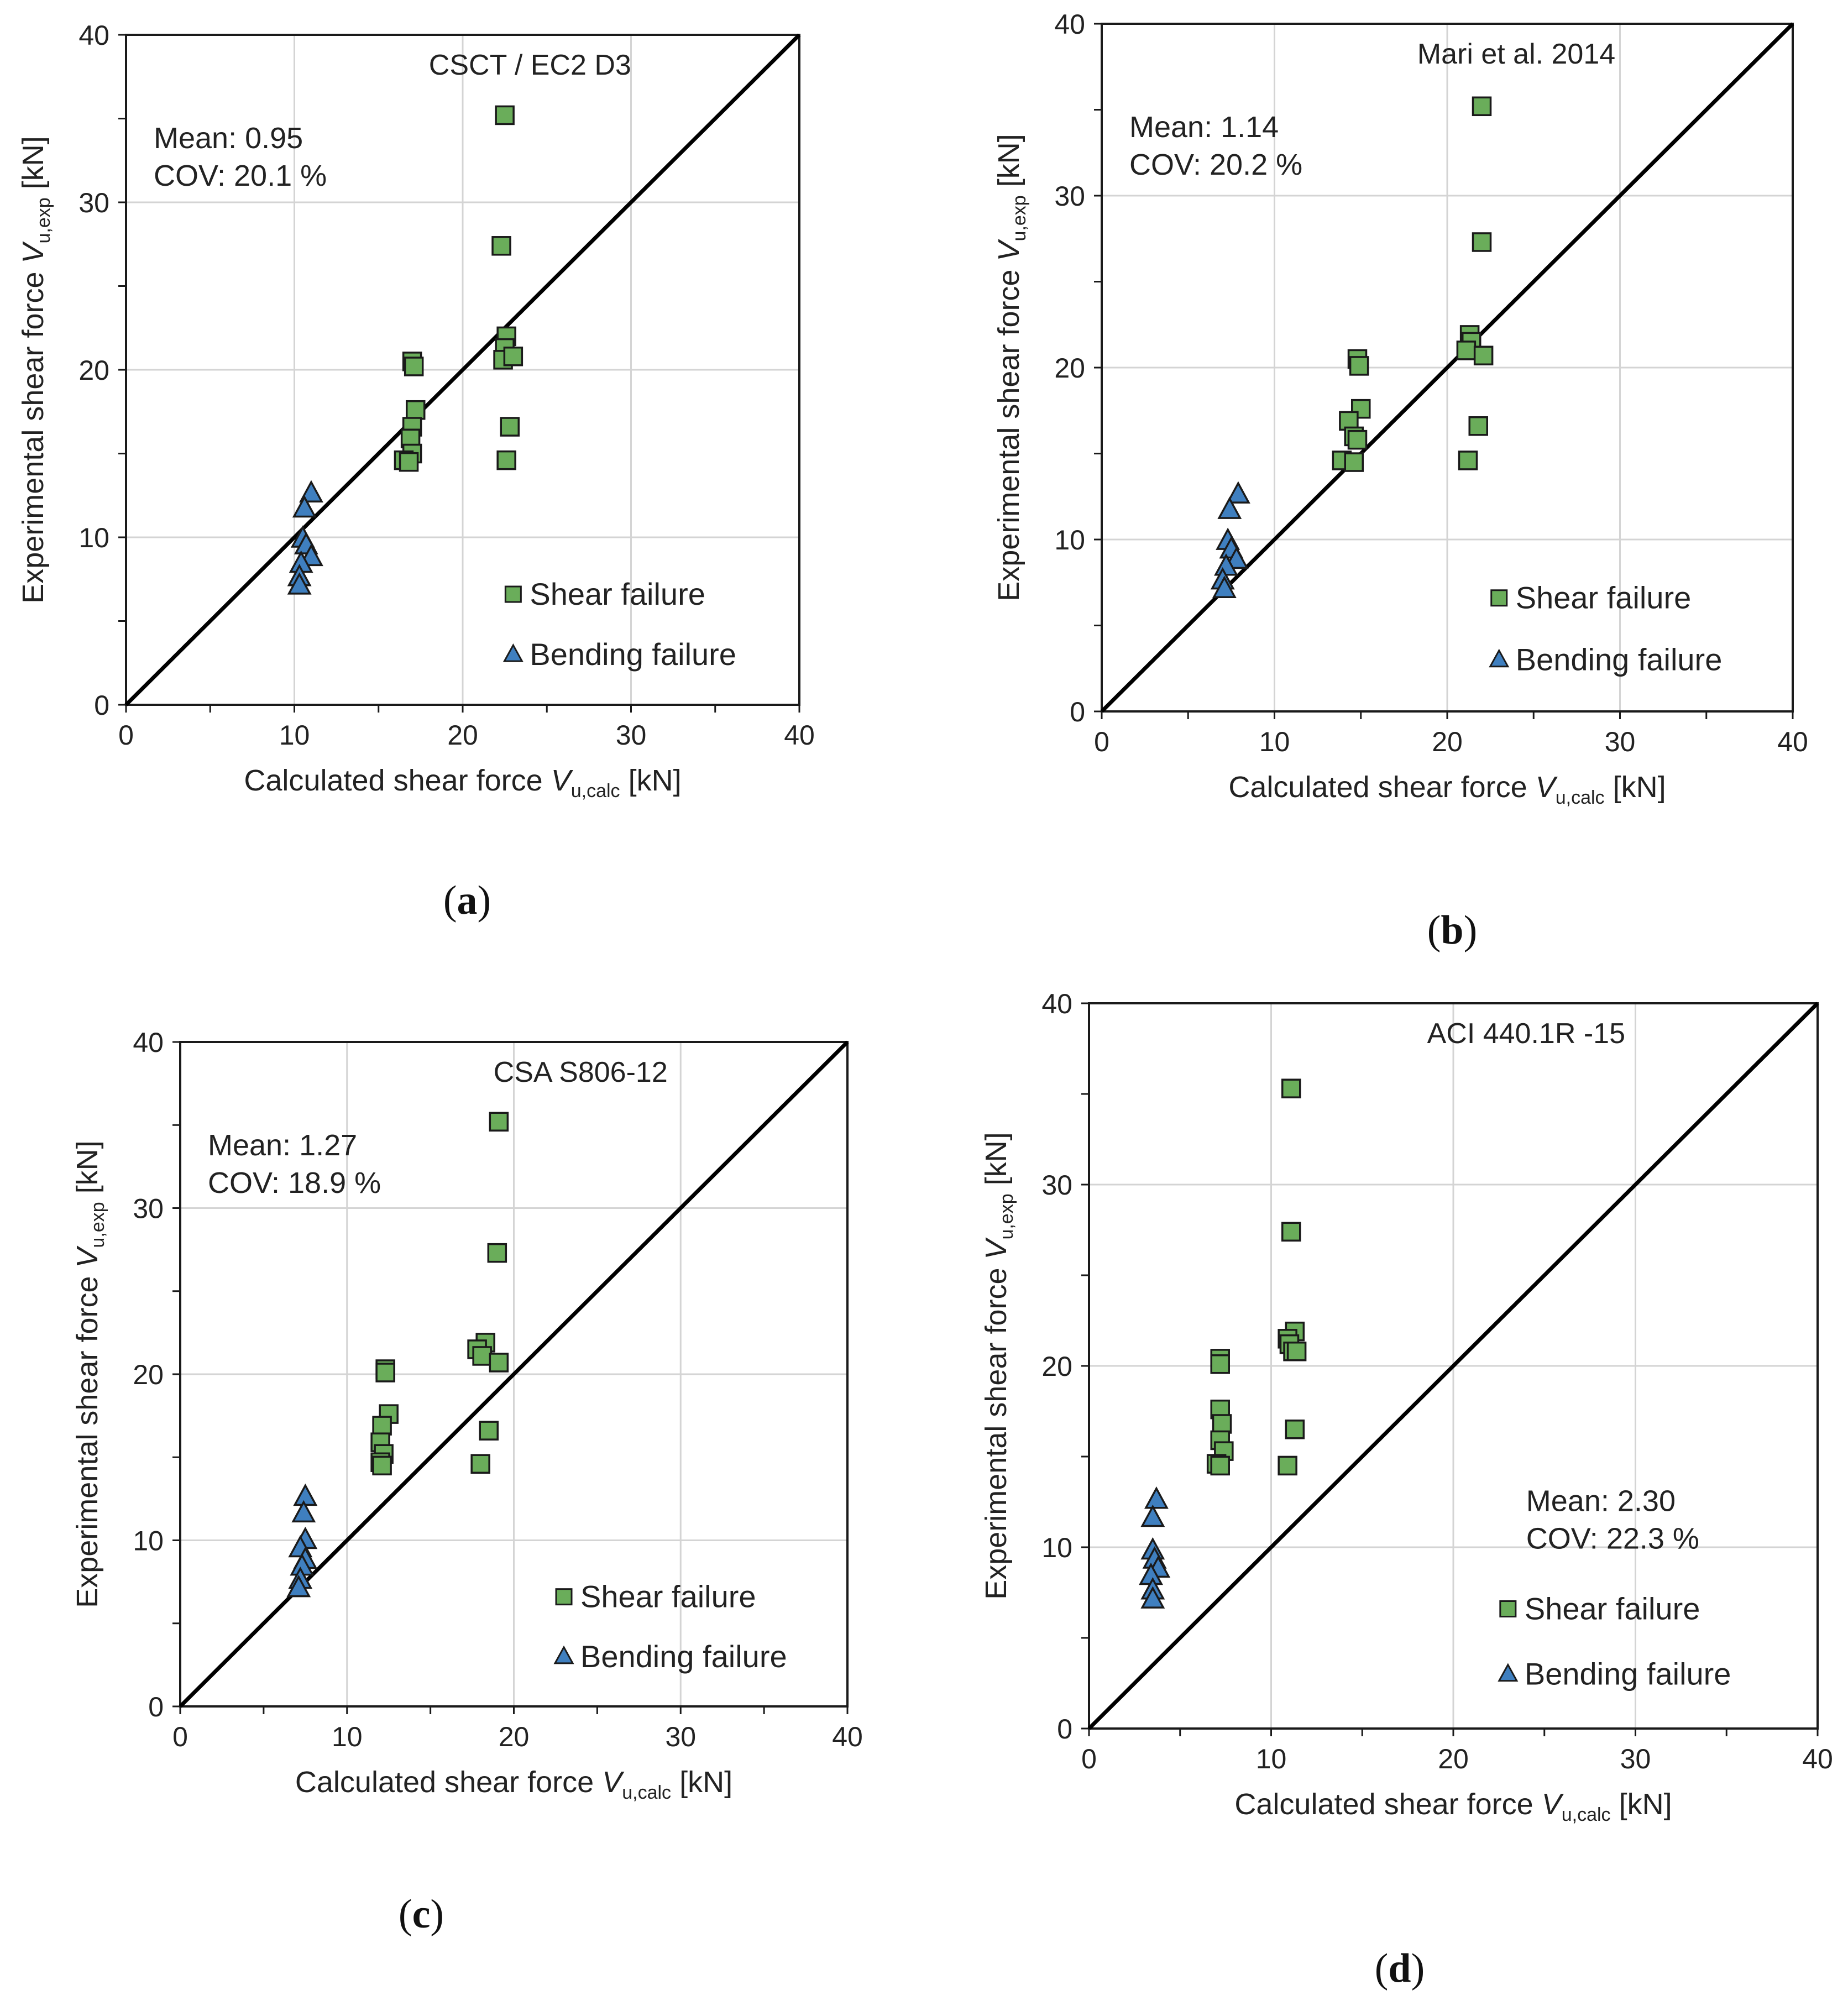 This screenshot has width=1848, height=2011. Describe the element at coordinates (421, 1914) in the screenshot. I see `panel-caption: (c)` at that location.